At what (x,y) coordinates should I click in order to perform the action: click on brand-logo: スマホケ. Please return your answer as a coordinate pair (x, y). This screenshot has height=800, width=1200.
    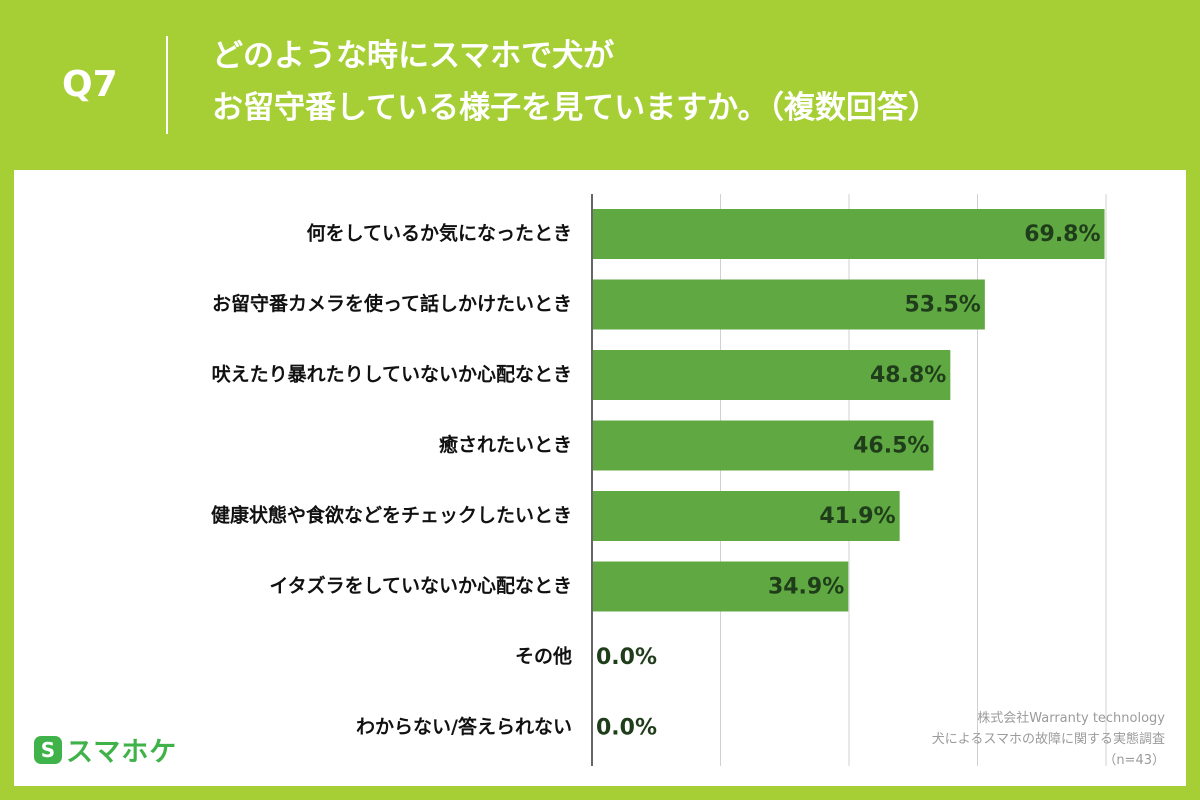
    Looking at the image, I should click on (105, 749).